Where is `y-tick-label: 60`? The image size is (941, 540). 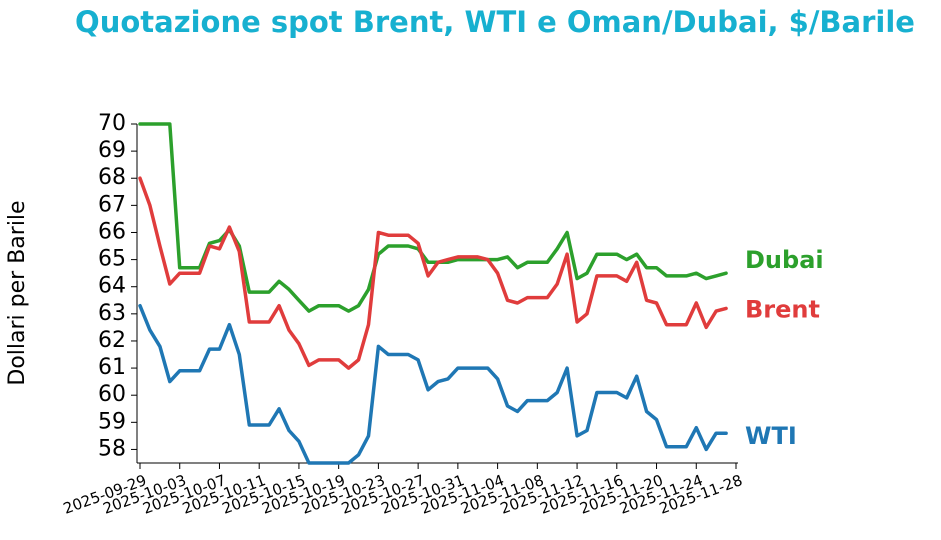
y-tick-label: 60 is located at coordinates (112, 394).